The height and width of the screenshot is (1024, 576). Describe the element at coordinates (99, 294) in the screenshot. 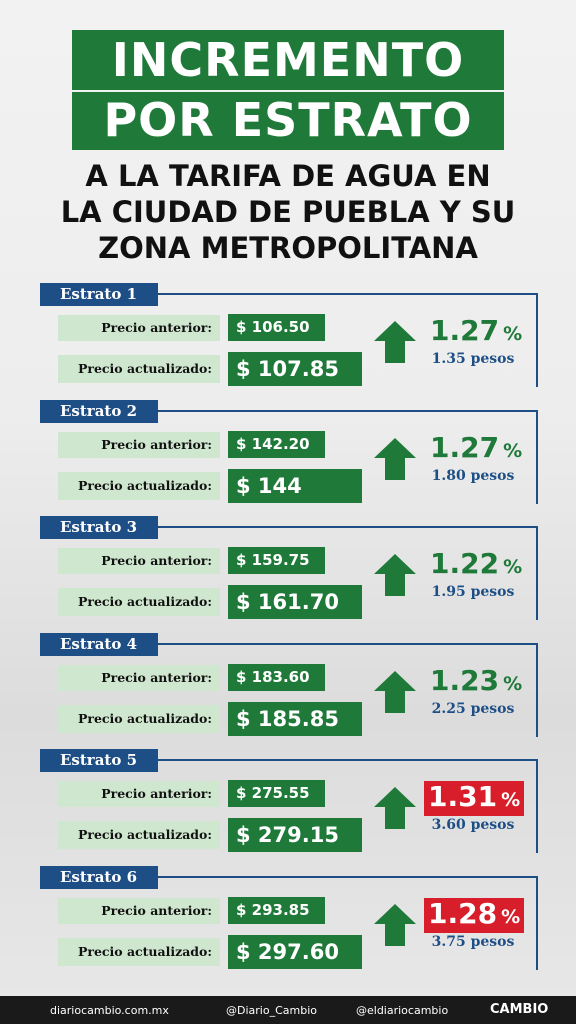

I see `stratum-tab: Estrato 1` at that location.